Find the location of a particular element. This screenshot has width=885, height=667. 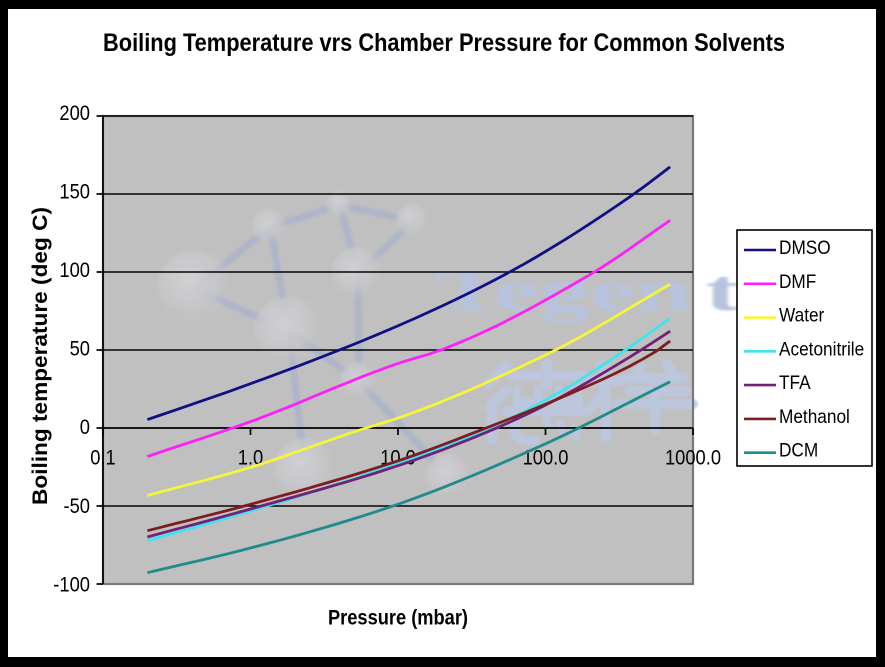

svg-text: 0 is located at coordinates (85, 427).